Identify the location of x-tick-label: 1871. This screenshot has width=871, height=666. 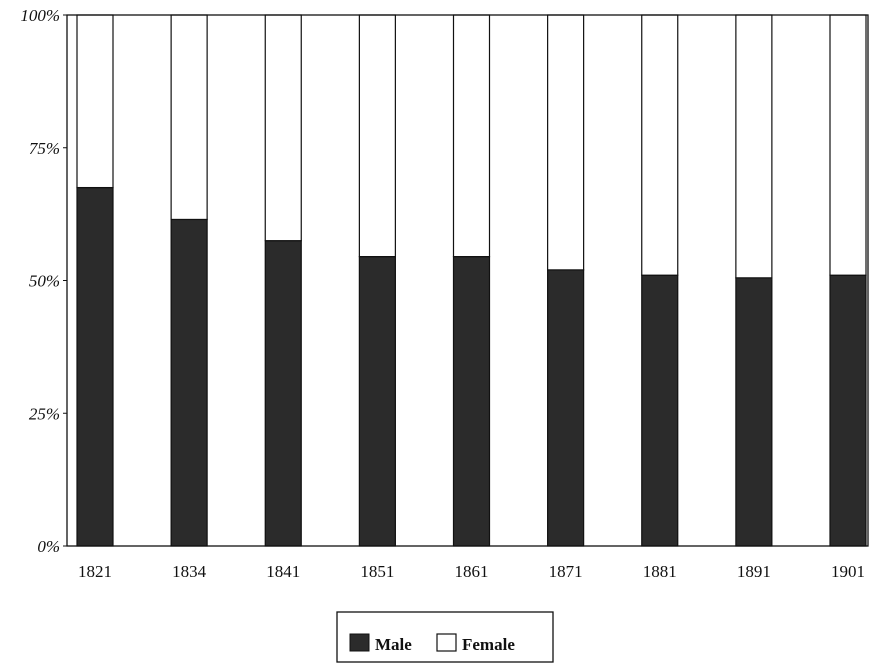
(566, 571).